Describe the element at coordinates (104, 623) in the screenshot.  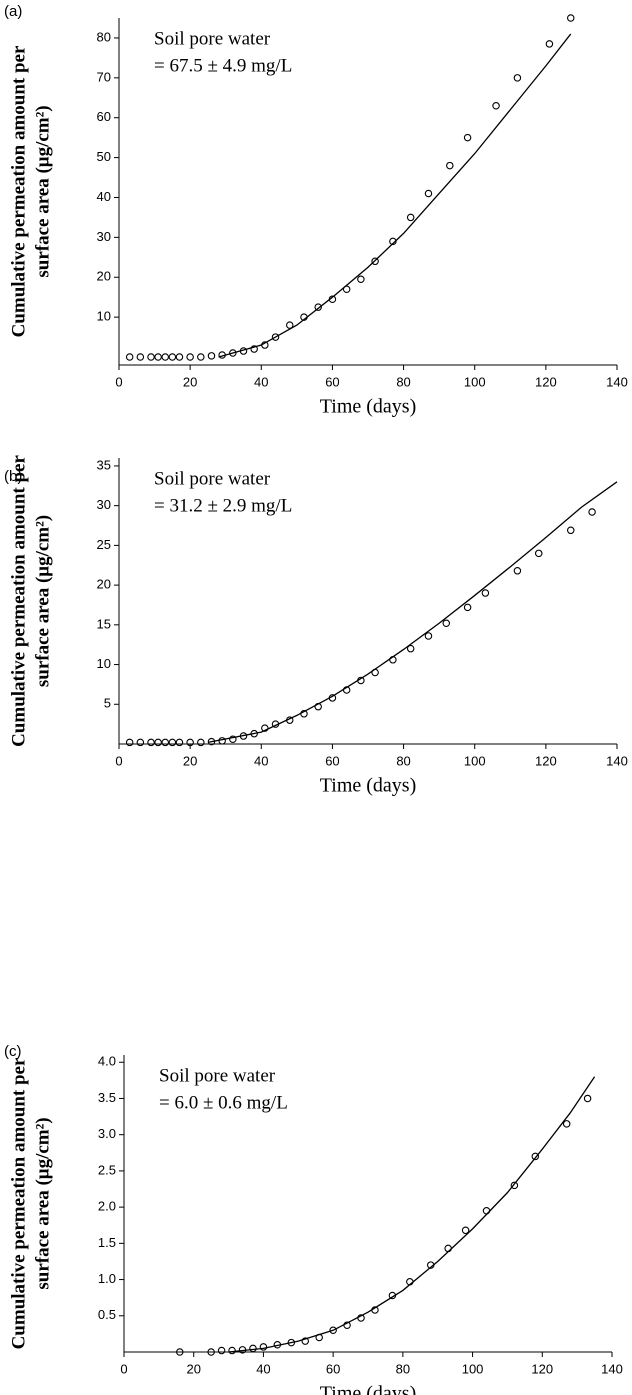
I see `y-tick-label: 15` at that location.